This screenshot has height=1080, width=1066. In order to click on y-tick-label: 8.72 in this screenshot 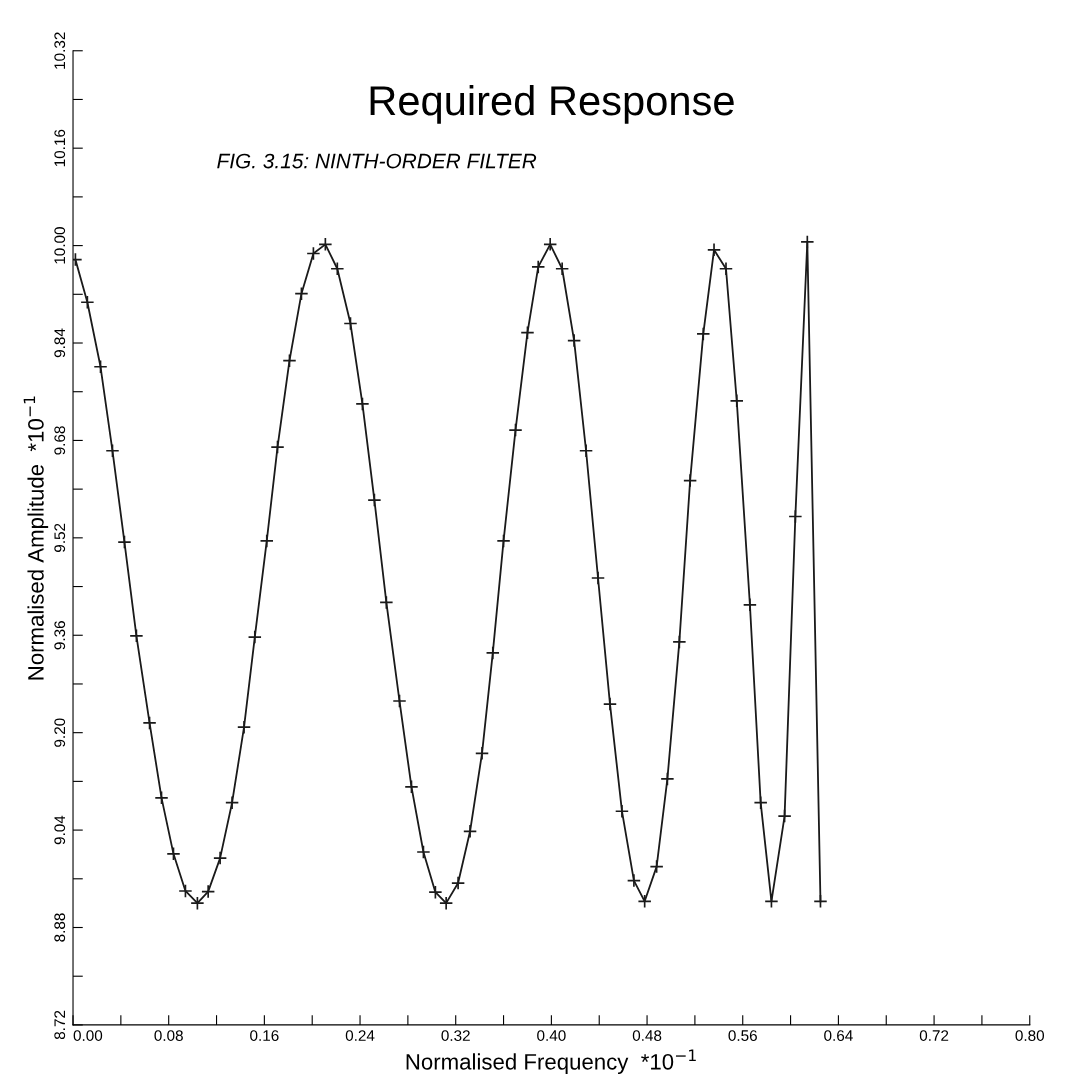, I will do `click(60, 1025)`.